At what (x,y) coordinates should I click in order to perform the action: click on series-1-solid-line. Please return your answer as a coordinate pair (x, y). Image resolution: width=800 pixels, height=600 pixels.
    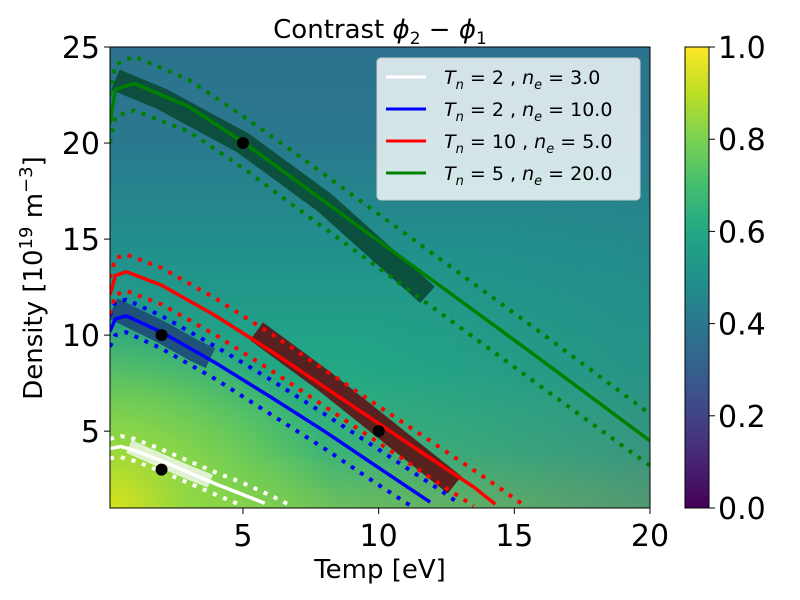
    Looking at the image, I should click on (188, 474).